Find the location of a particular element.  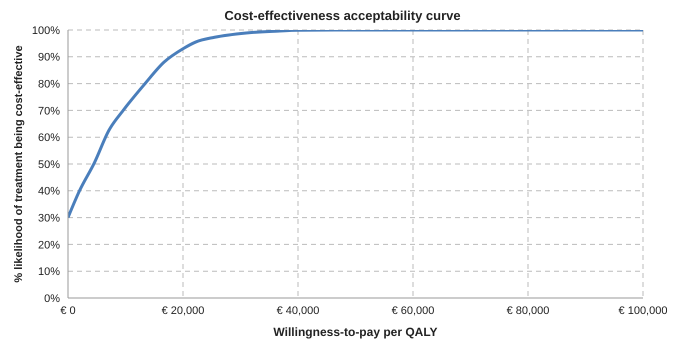

y-tick-label: 10% is located at coordinates (49, 272).